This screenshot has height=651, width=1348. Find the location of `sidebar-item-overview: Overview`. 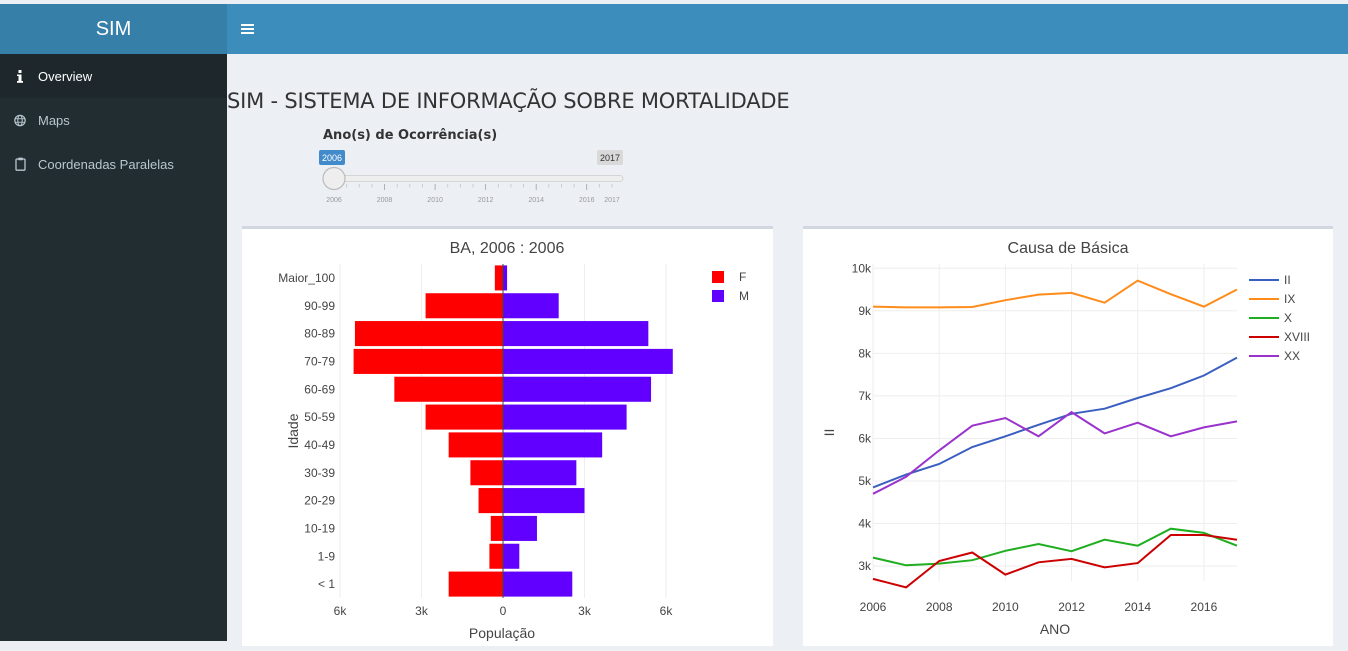

sidebar-item-overview: Overview is located at coordinates (113, 76).